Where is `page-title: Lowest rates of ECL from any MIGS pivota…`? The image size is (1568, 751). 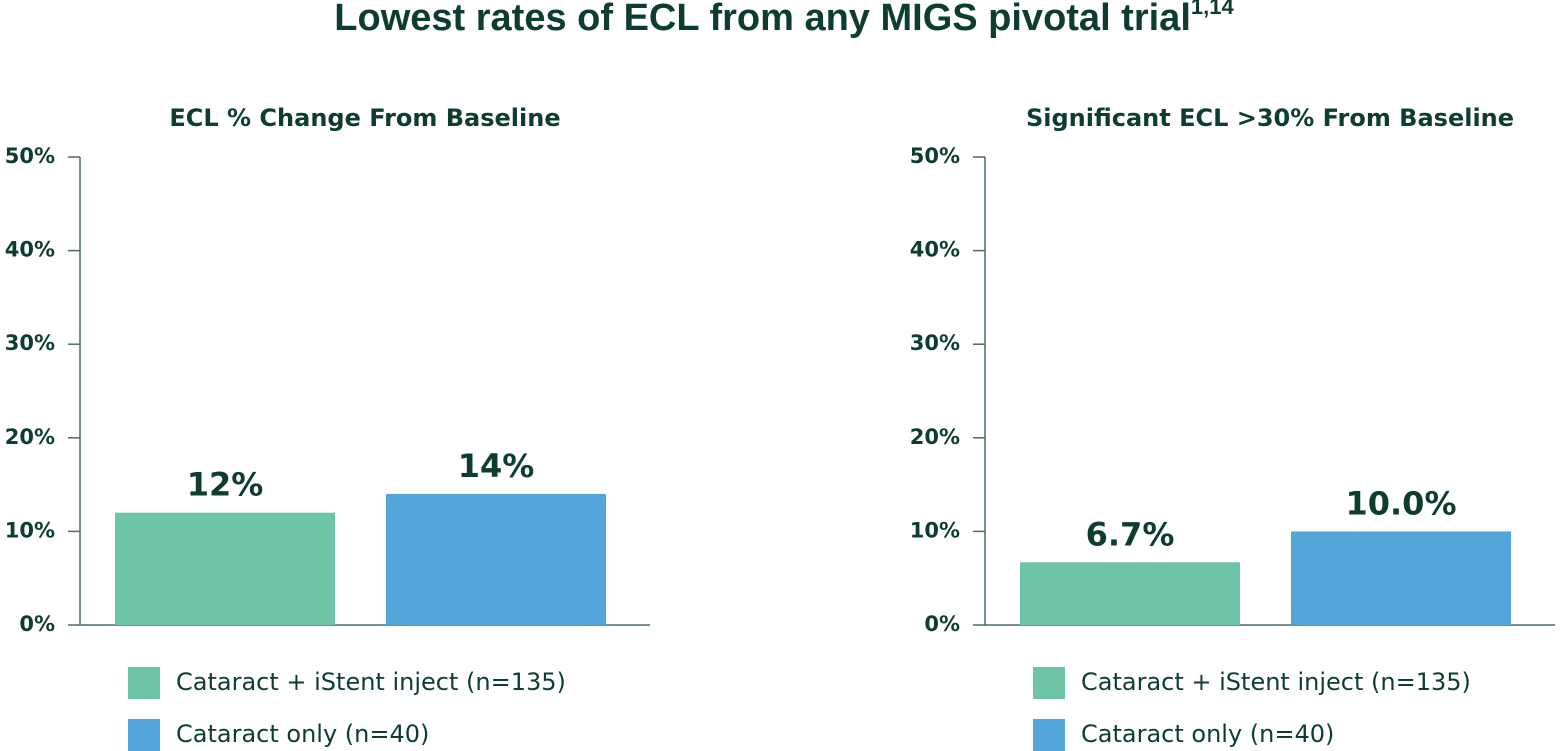
page-title: Lowest rates of ECL from any MIGS pivota… is located at coordinates (784, 19).